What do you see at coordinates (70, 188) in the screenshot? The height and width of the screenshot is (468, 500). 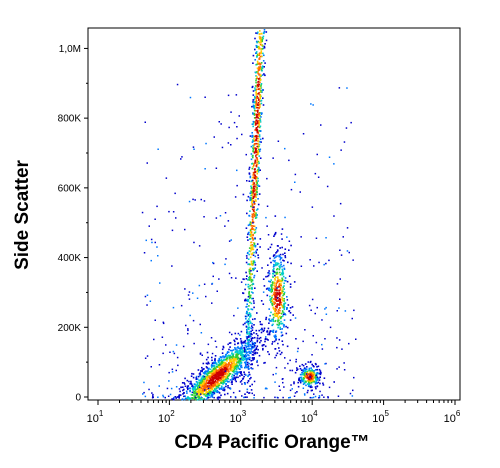 I see `y-tick-label: 600K` at bounding box center [70, 188].